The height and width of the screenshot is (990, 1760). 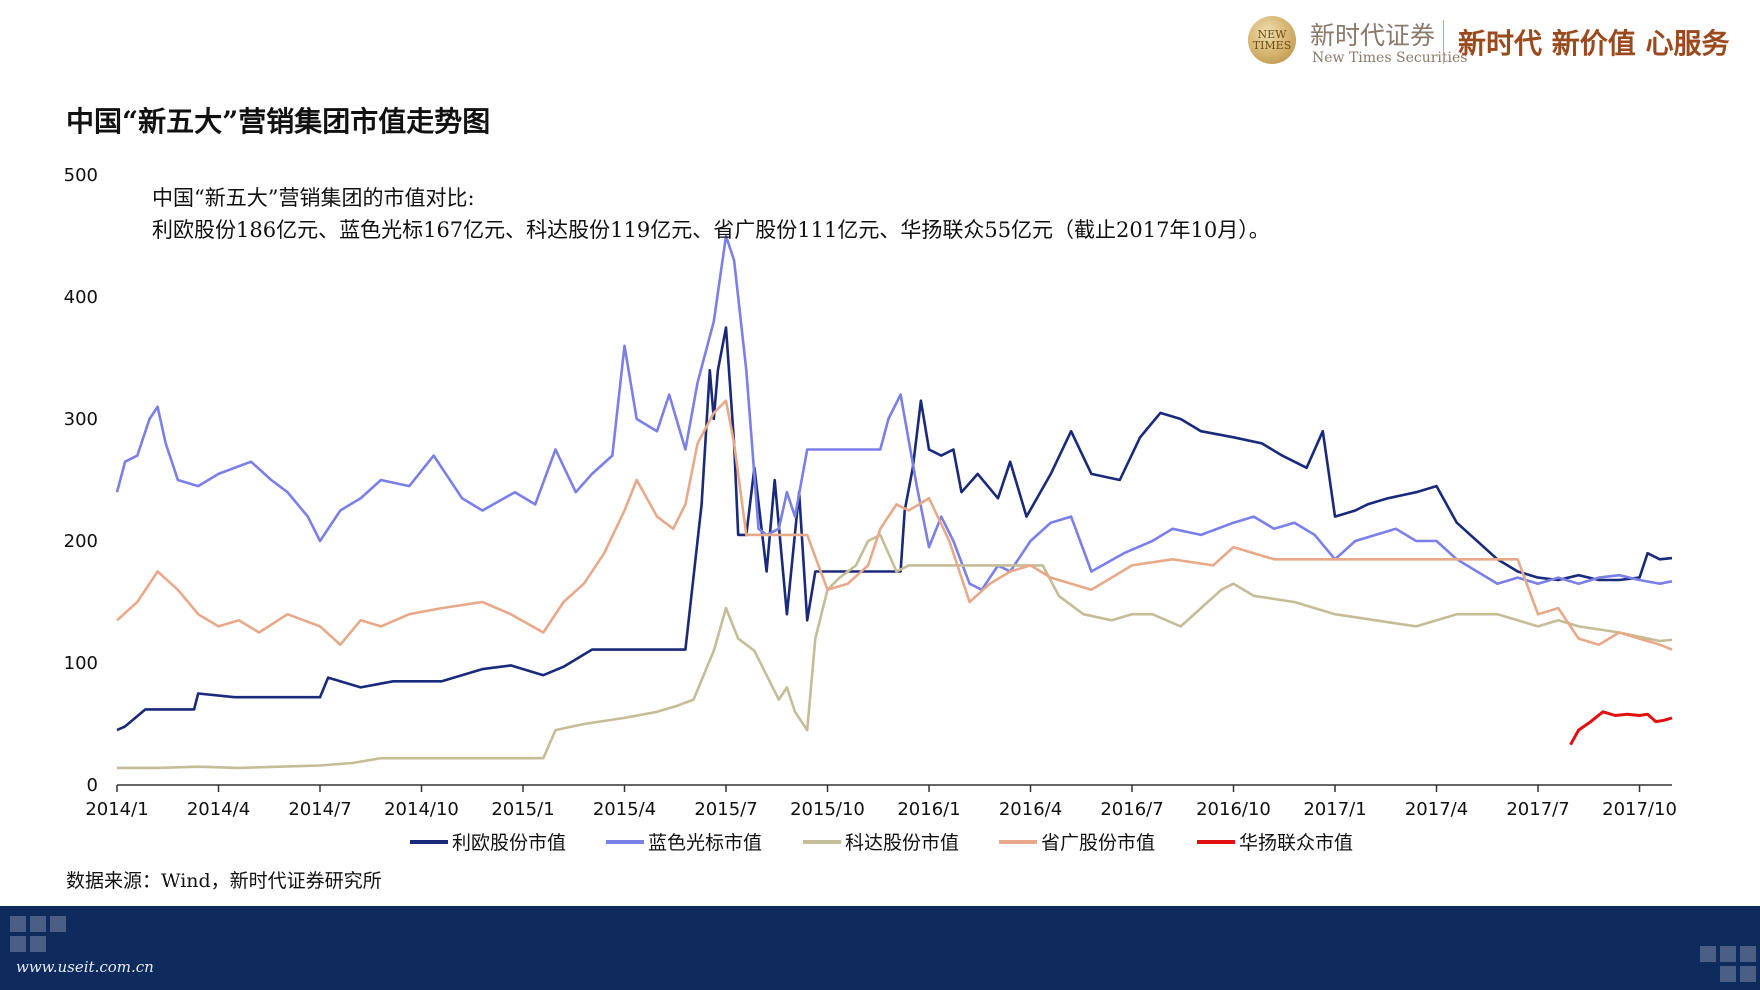 What do you see at coordinates (624, 809) in the screenshot?
I see `x-tick-label: 2015/4` at bounding box center [624, 809].